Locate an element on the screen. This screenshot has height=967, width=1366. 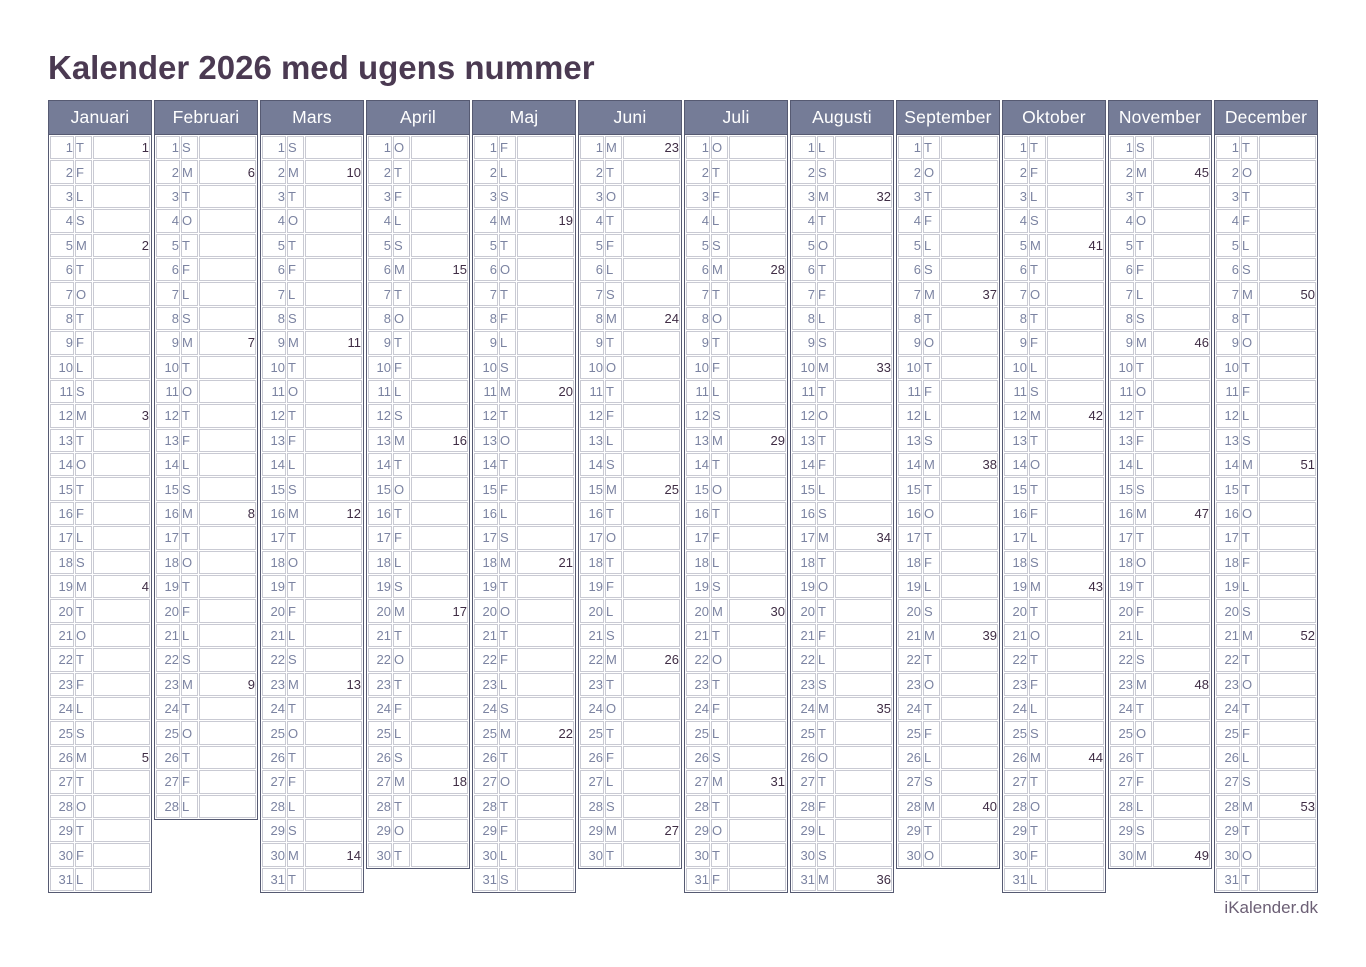
day-row: 16 S is located at coordinates (842, 513).